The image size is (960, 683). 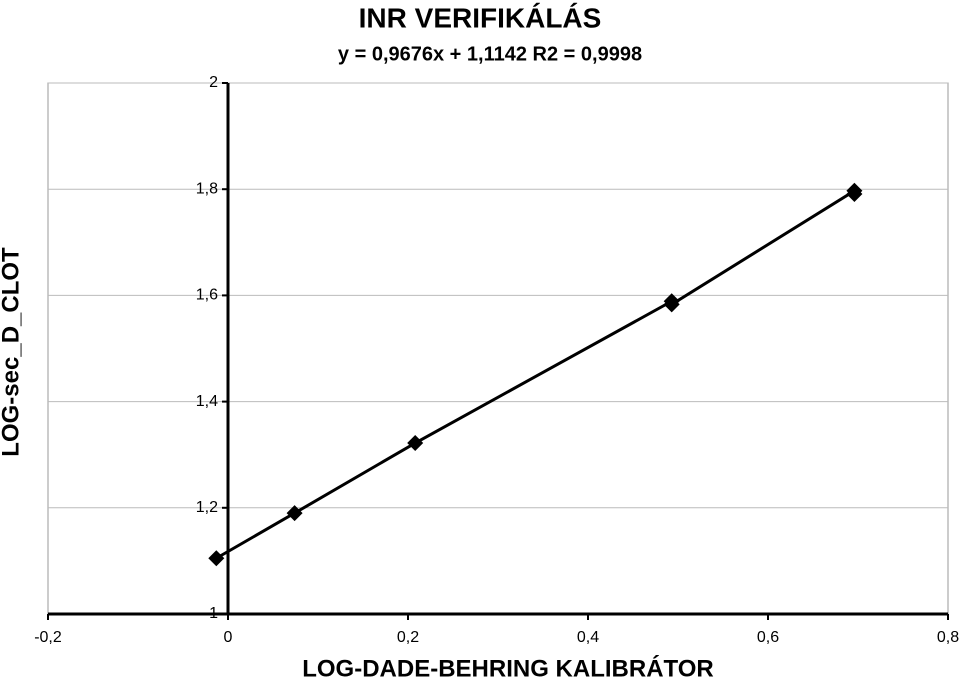 I want to click on y-tick-label: 1,2, so click(x=207, y=507).